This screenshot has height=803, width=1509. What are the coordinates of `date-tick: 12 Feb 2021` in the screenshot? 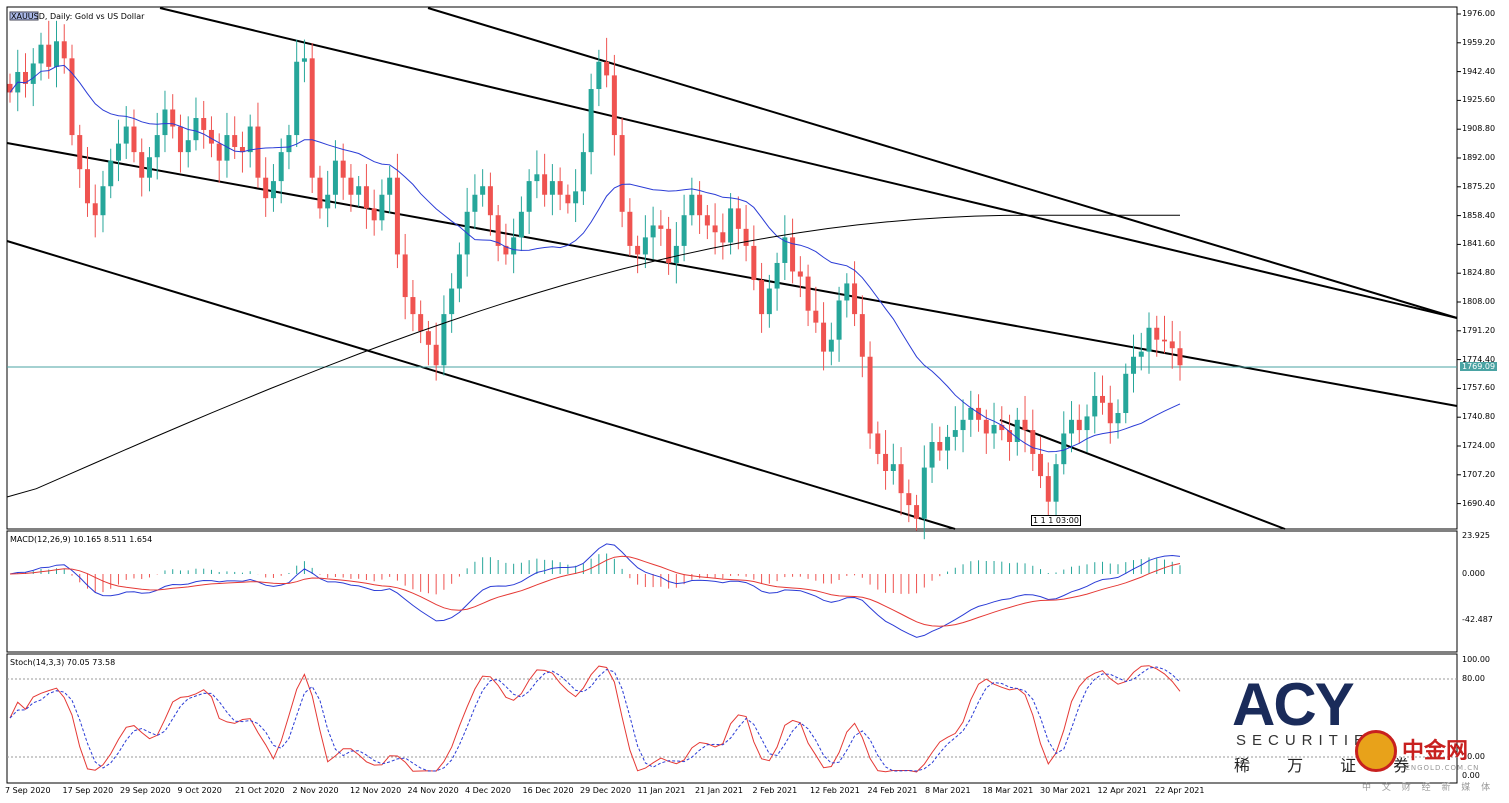 It's located at (835, 790).